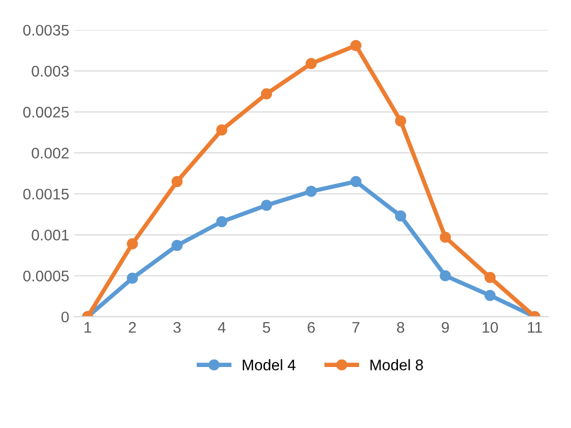 The width and height of the screenshot is (571, 428). What do you see at coordinates (132, 327) in the screenshot?
I see `x-tick-label: 2` at bounding box center [132, 327].